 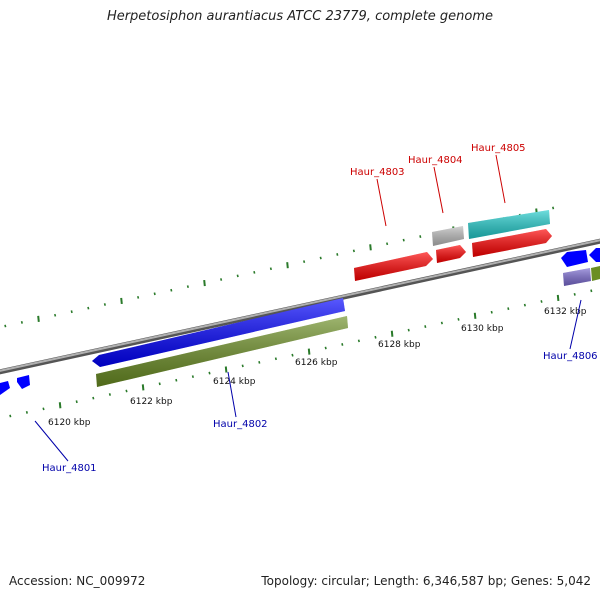 What do you see at coordinates (69, 423) in the screenshot?
I see `tick-label-6120: 6120 kbp` at bounding box center [69, 423].